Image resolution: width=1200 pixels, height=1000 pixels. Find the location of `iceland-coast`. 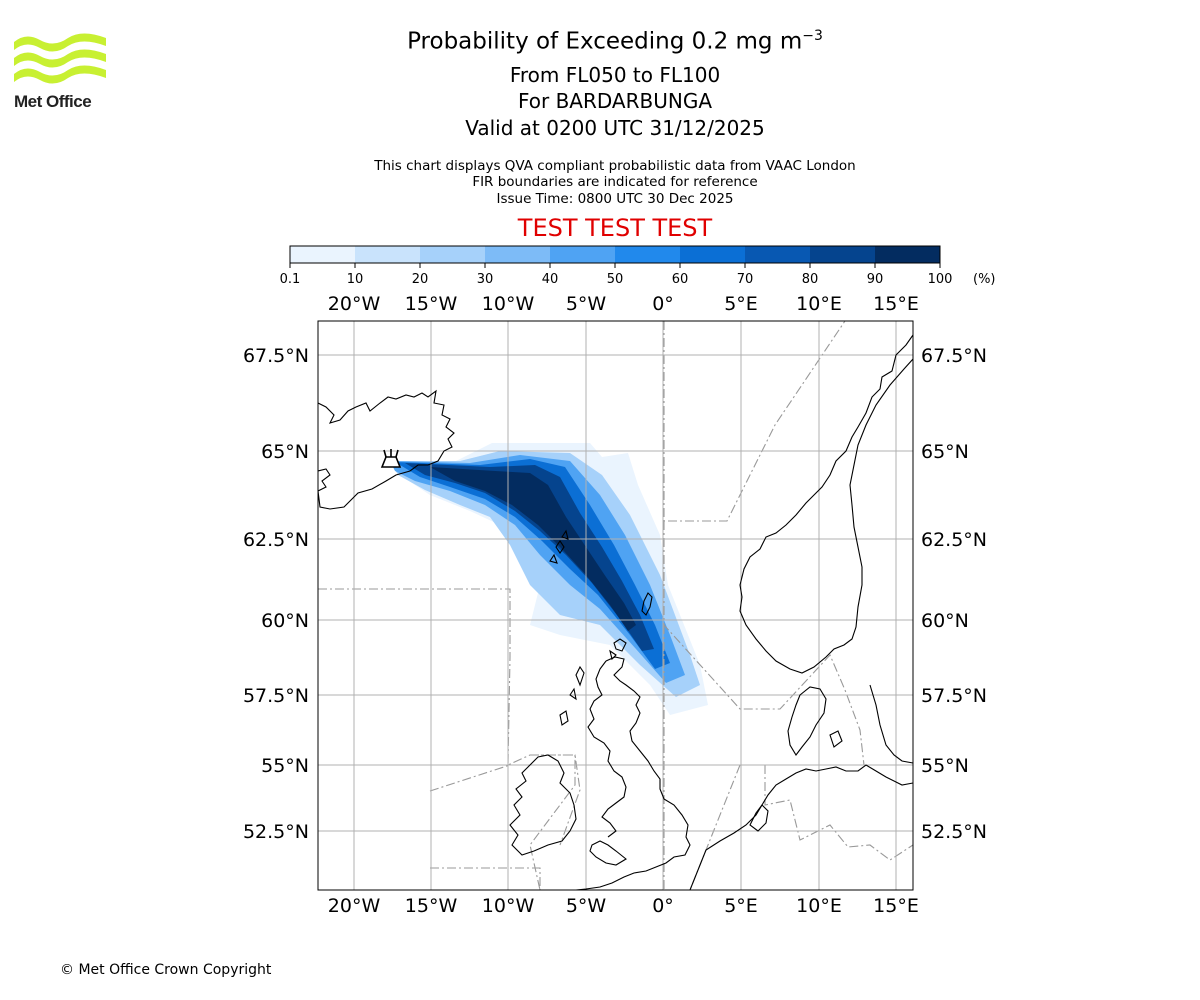

iceland-coast is located at coordinates (386, 449).